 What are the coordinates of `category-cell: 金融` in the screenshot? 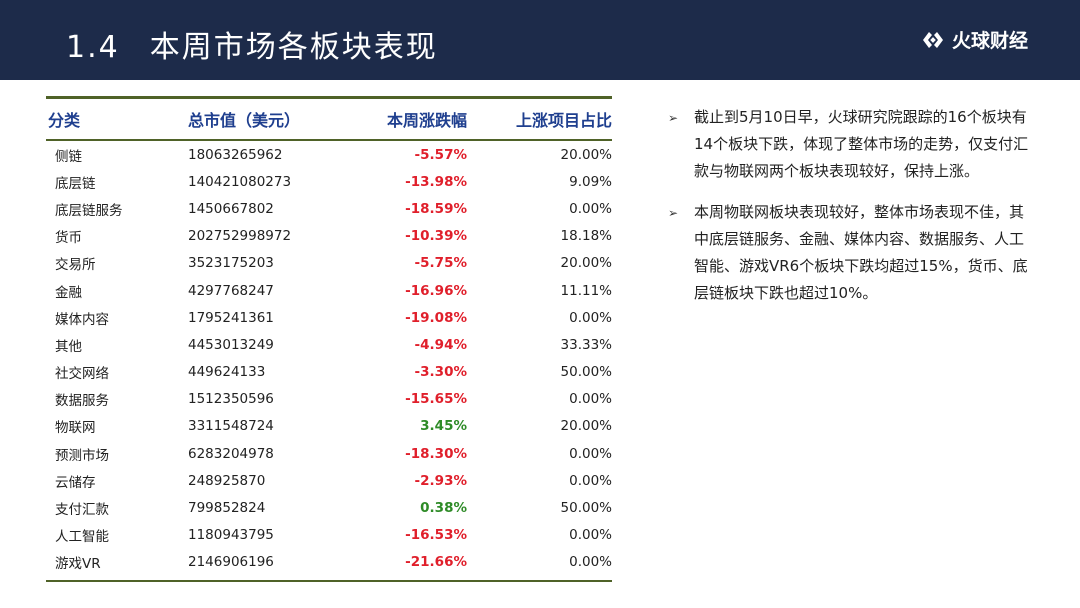 It's located at (68, 292).